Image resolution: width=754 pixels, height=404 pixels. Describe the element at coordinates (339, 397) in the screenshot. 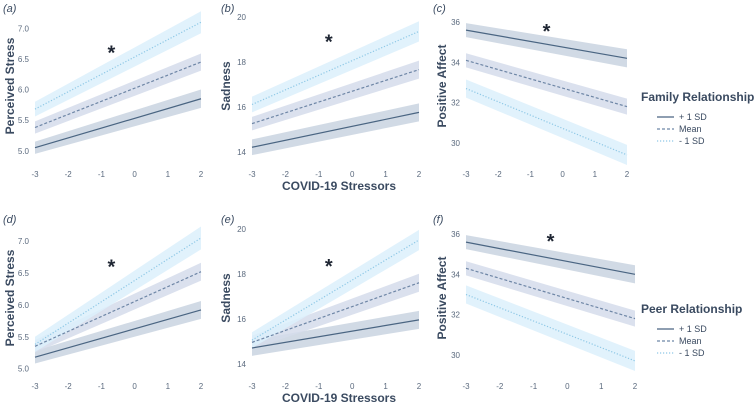

I see `shared-xlabel-bottom: COVID-19 Stressors` at that location.